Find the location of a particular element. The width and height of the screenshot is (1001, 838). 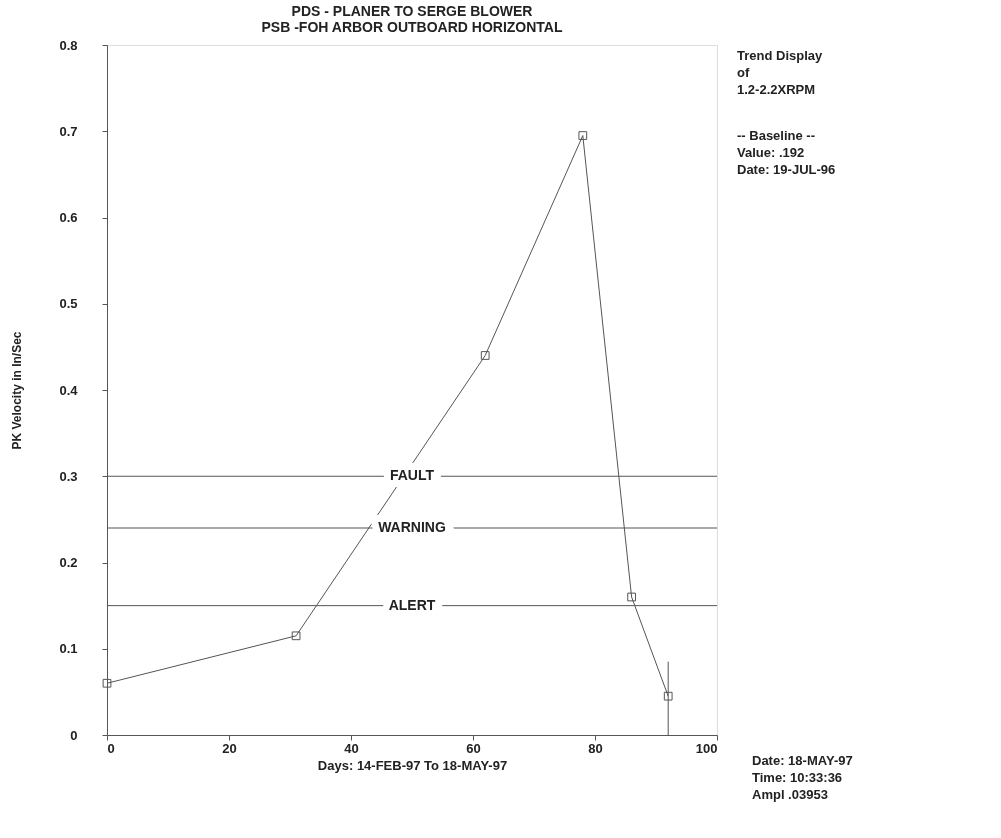

y-tick-label: 0.6 is located at coordinates (68, 217).